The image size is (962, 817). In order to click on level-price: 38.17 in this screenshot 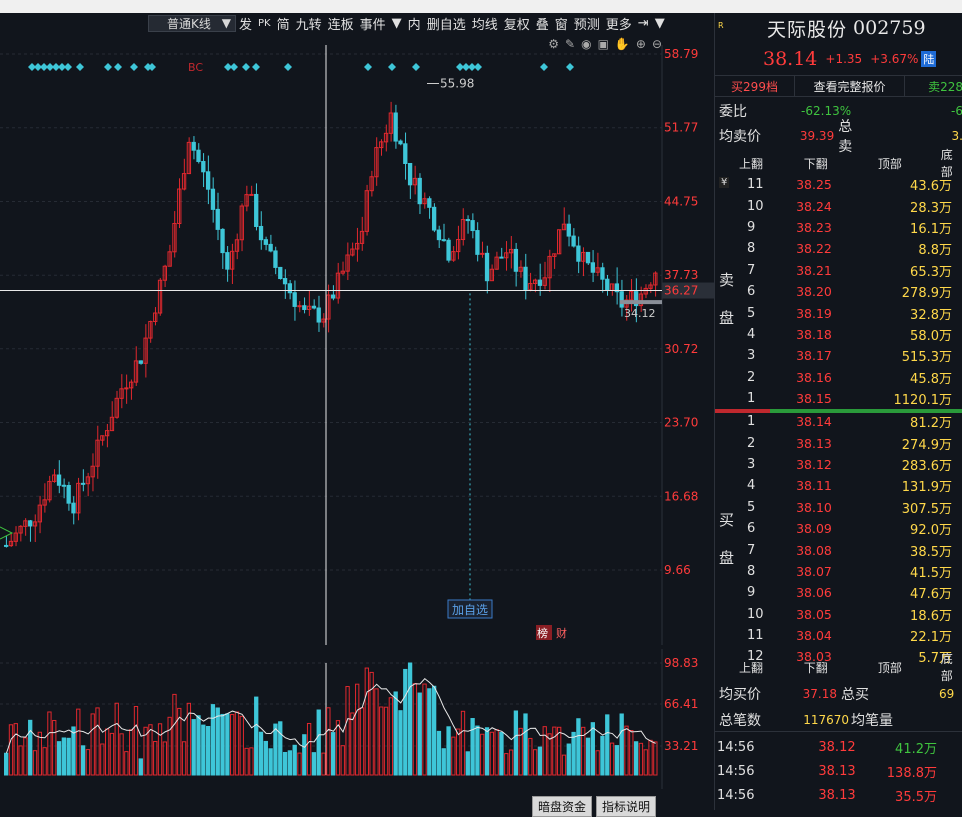, I will do `click(814, 356)`.